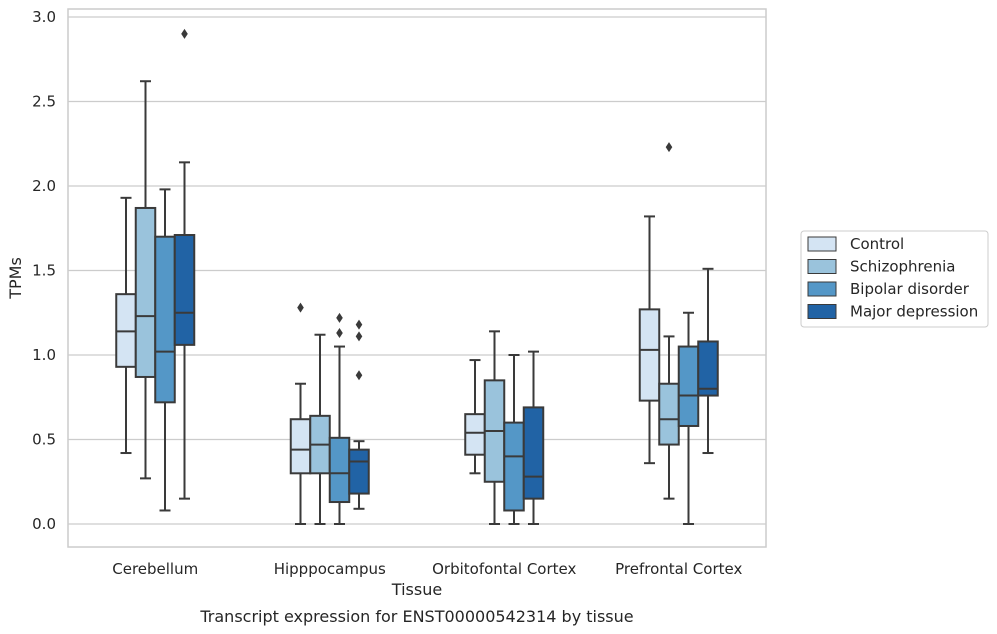 The image size is (997, 634). I want to click on y-tick-label: 0.0, so click(44, 524).